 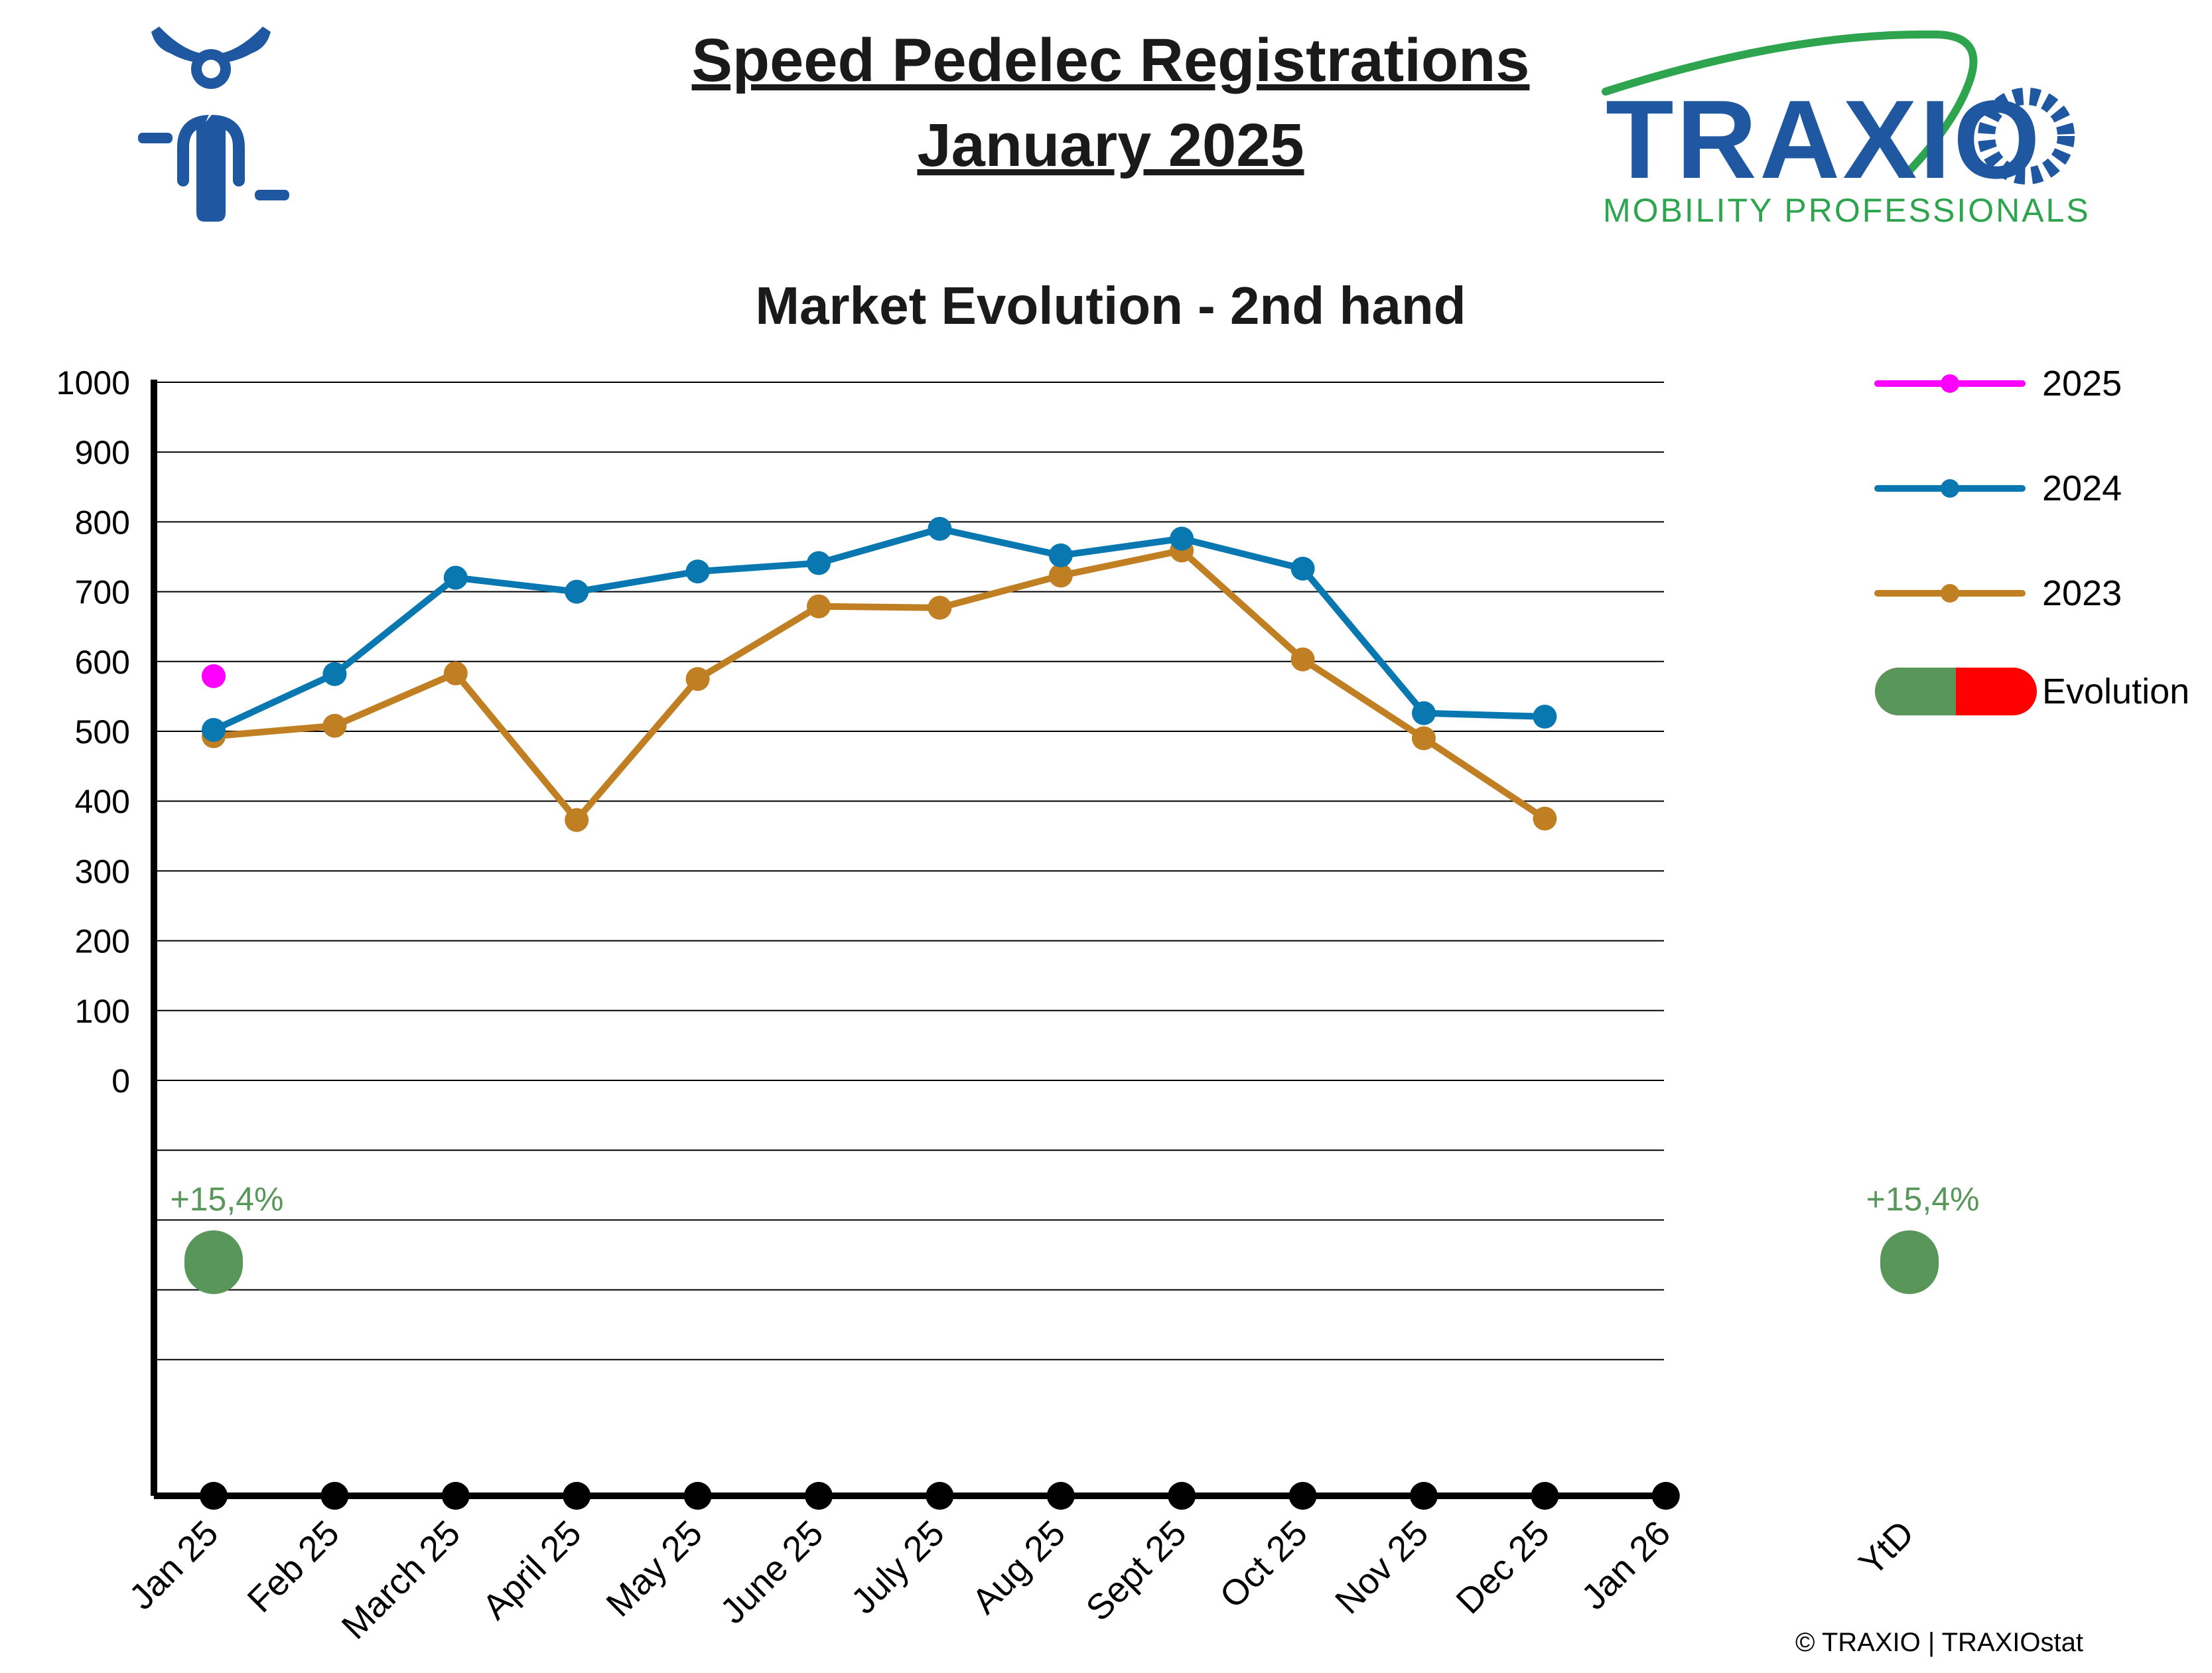 What do you see at coordinates (1939, 1642) in the screenshot?
I see `footer-credit: © TRAXIO | TRAXIOstat` at bounding box center [1939, 1642].